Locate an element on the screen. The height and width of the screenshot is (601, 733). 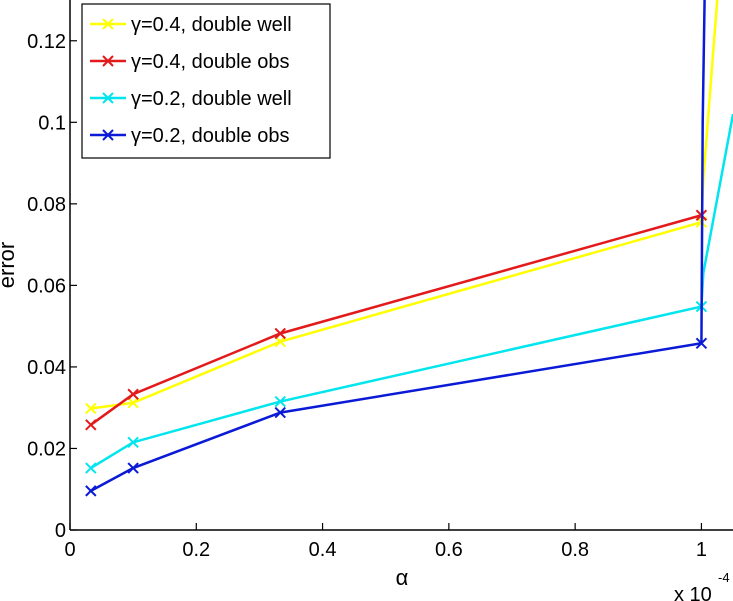
legend-label: γ=0.4, double obs is located at coordinates (210, 62).